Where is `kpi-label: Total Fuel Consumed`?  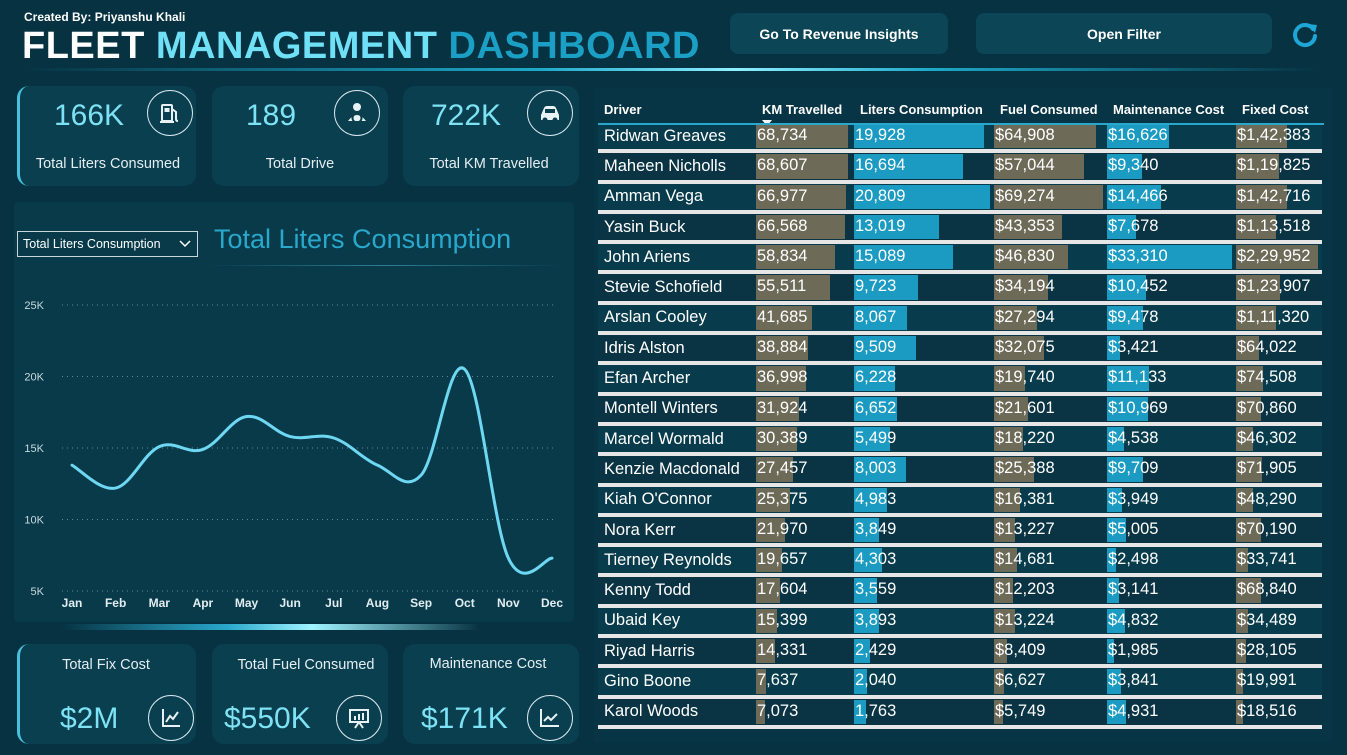 kpi-label: Total Fuel Consumed is located at coordinates (306, 665).